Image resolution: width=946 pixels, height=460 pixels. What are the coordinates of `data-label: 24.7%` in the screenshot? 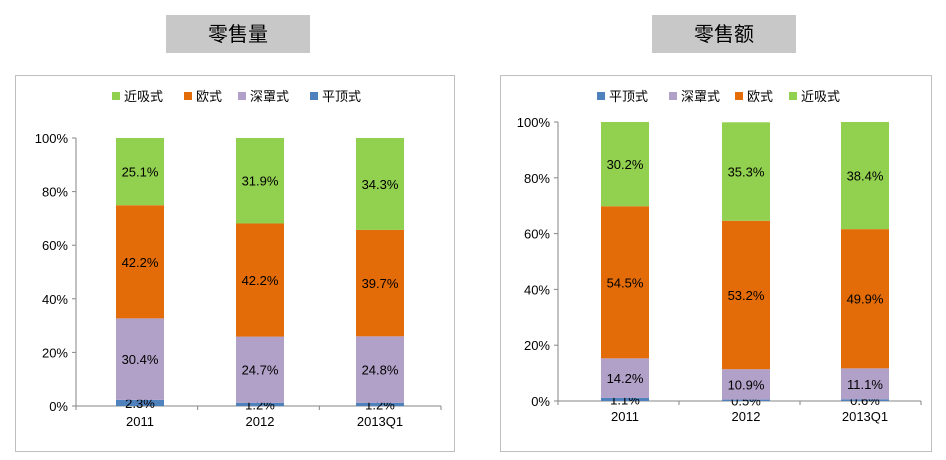 It's located at (260, 370).